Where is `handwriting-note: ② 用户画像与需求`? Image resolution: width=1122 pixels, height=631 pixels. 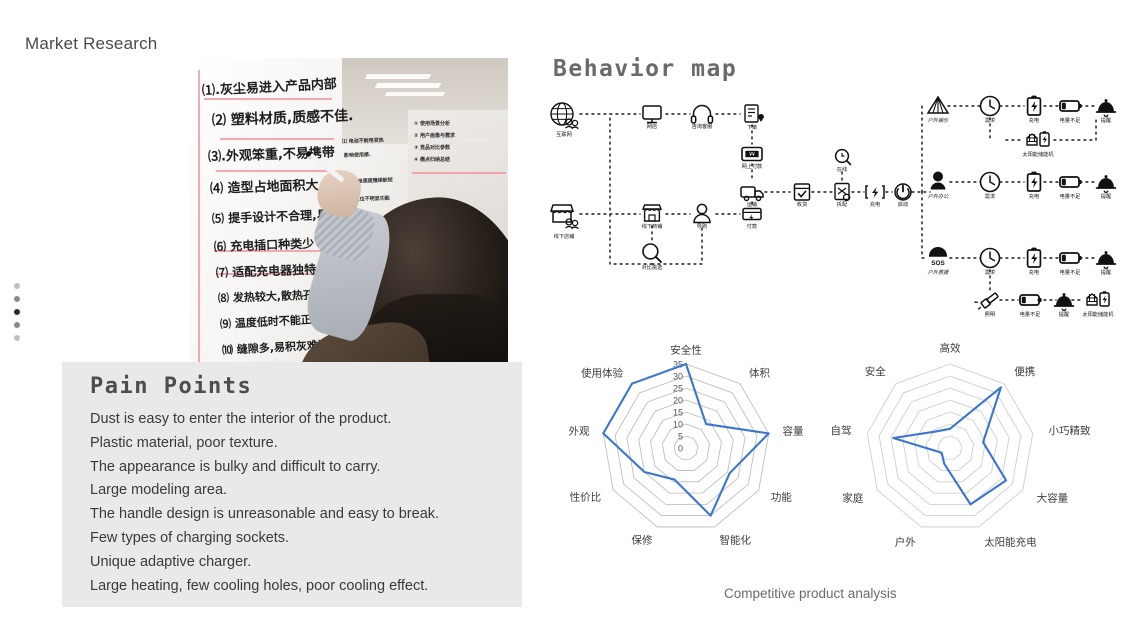 handwriting-note: ② 用户画像与需求 is located at coordinates (434, 136).